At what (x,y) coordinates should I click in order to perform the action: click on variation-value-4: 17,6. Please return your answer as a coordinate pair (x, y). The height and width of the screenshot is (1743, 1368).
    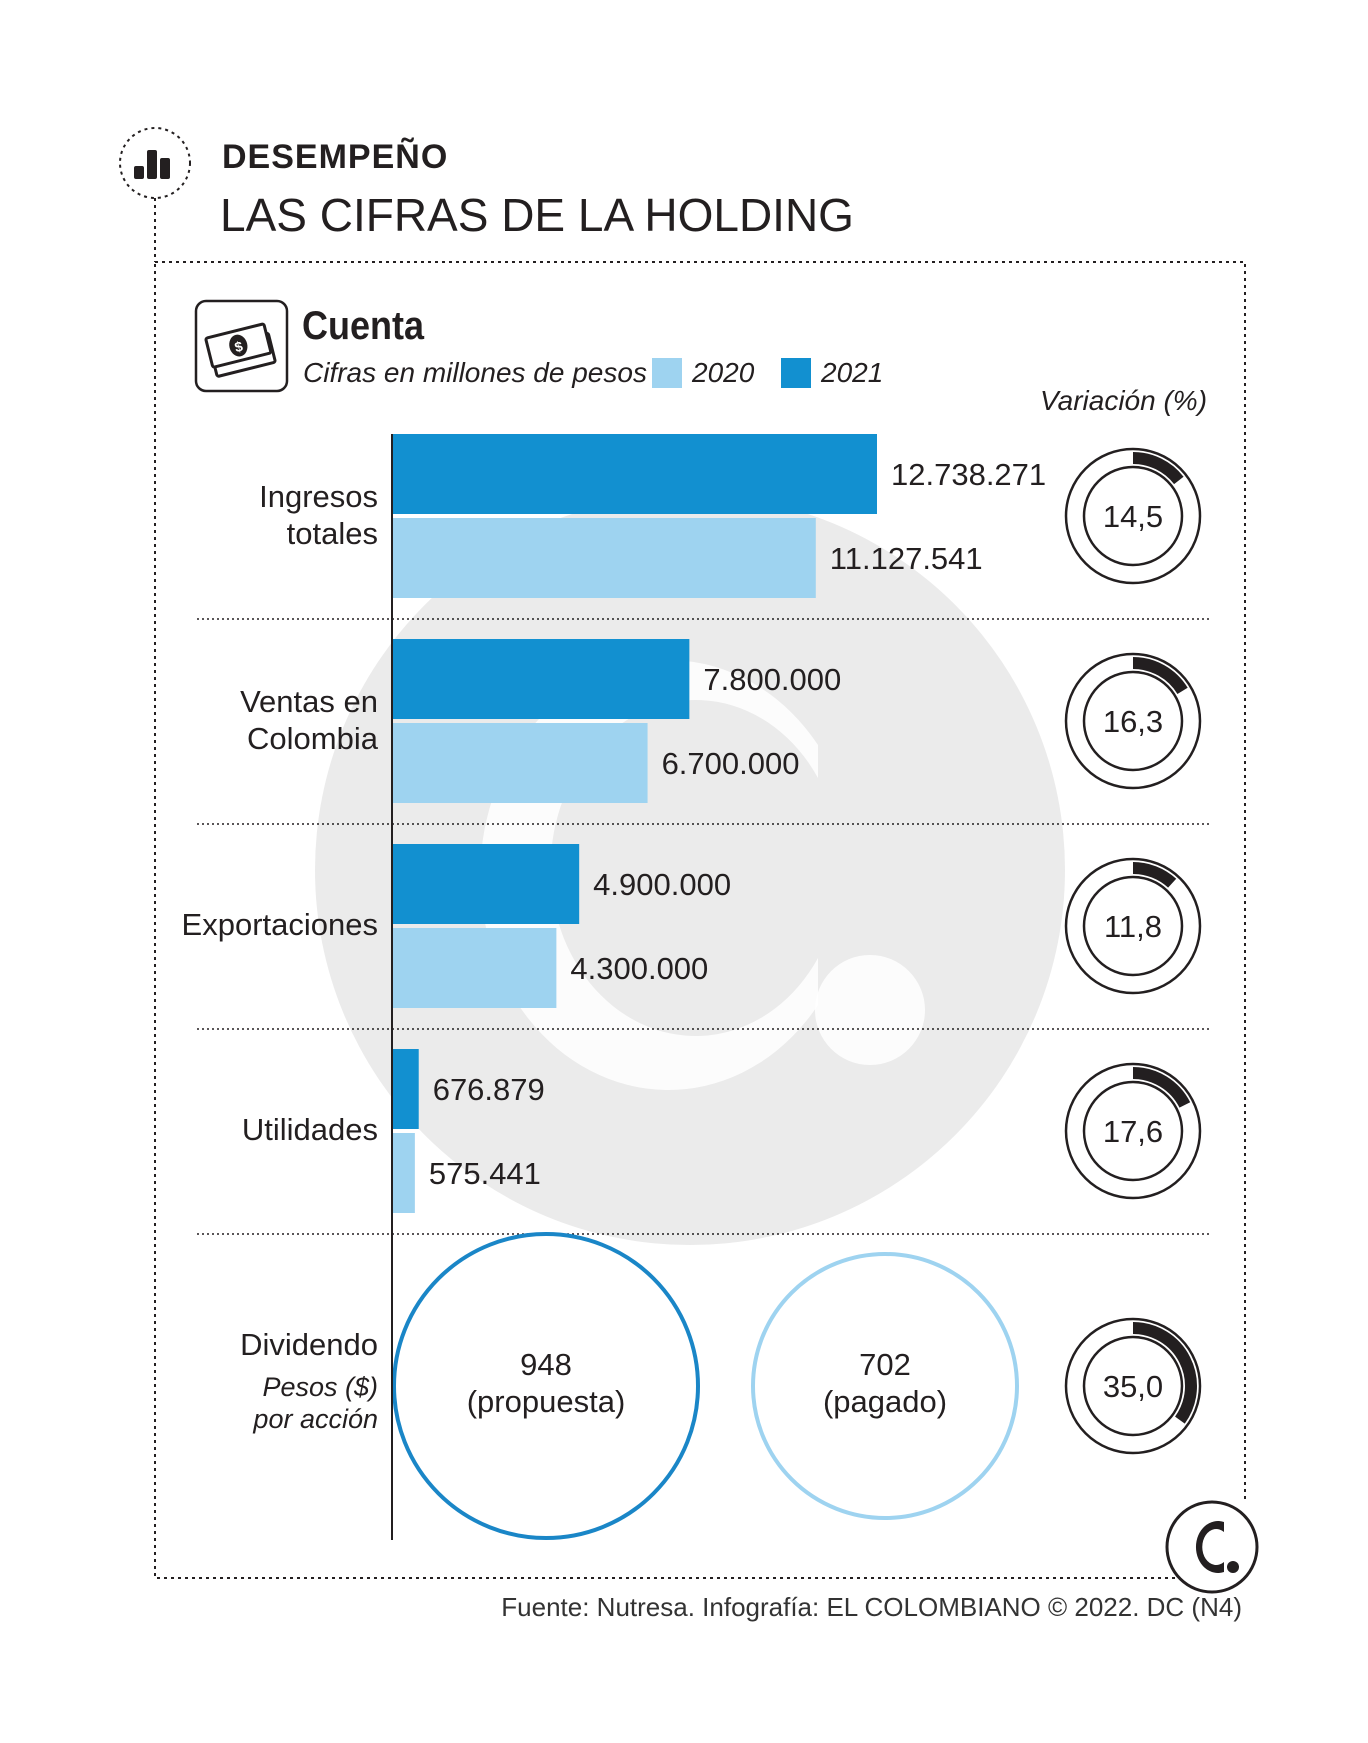
    Looking at the image, I should click on (1133, 1131).